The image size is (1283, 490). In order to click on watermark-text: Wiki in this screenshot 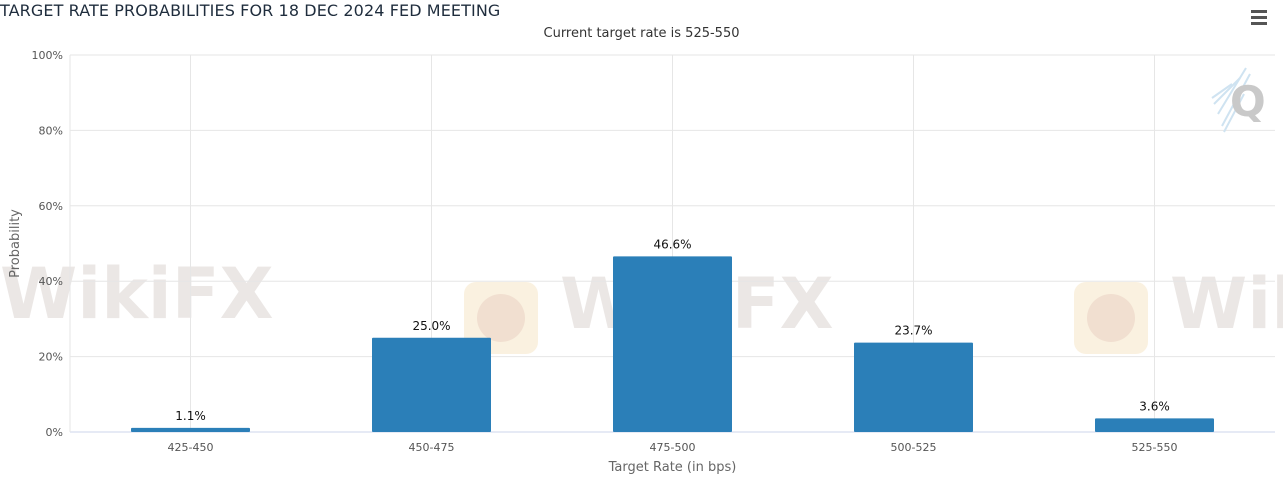, I will do `click(1226, 304)`.